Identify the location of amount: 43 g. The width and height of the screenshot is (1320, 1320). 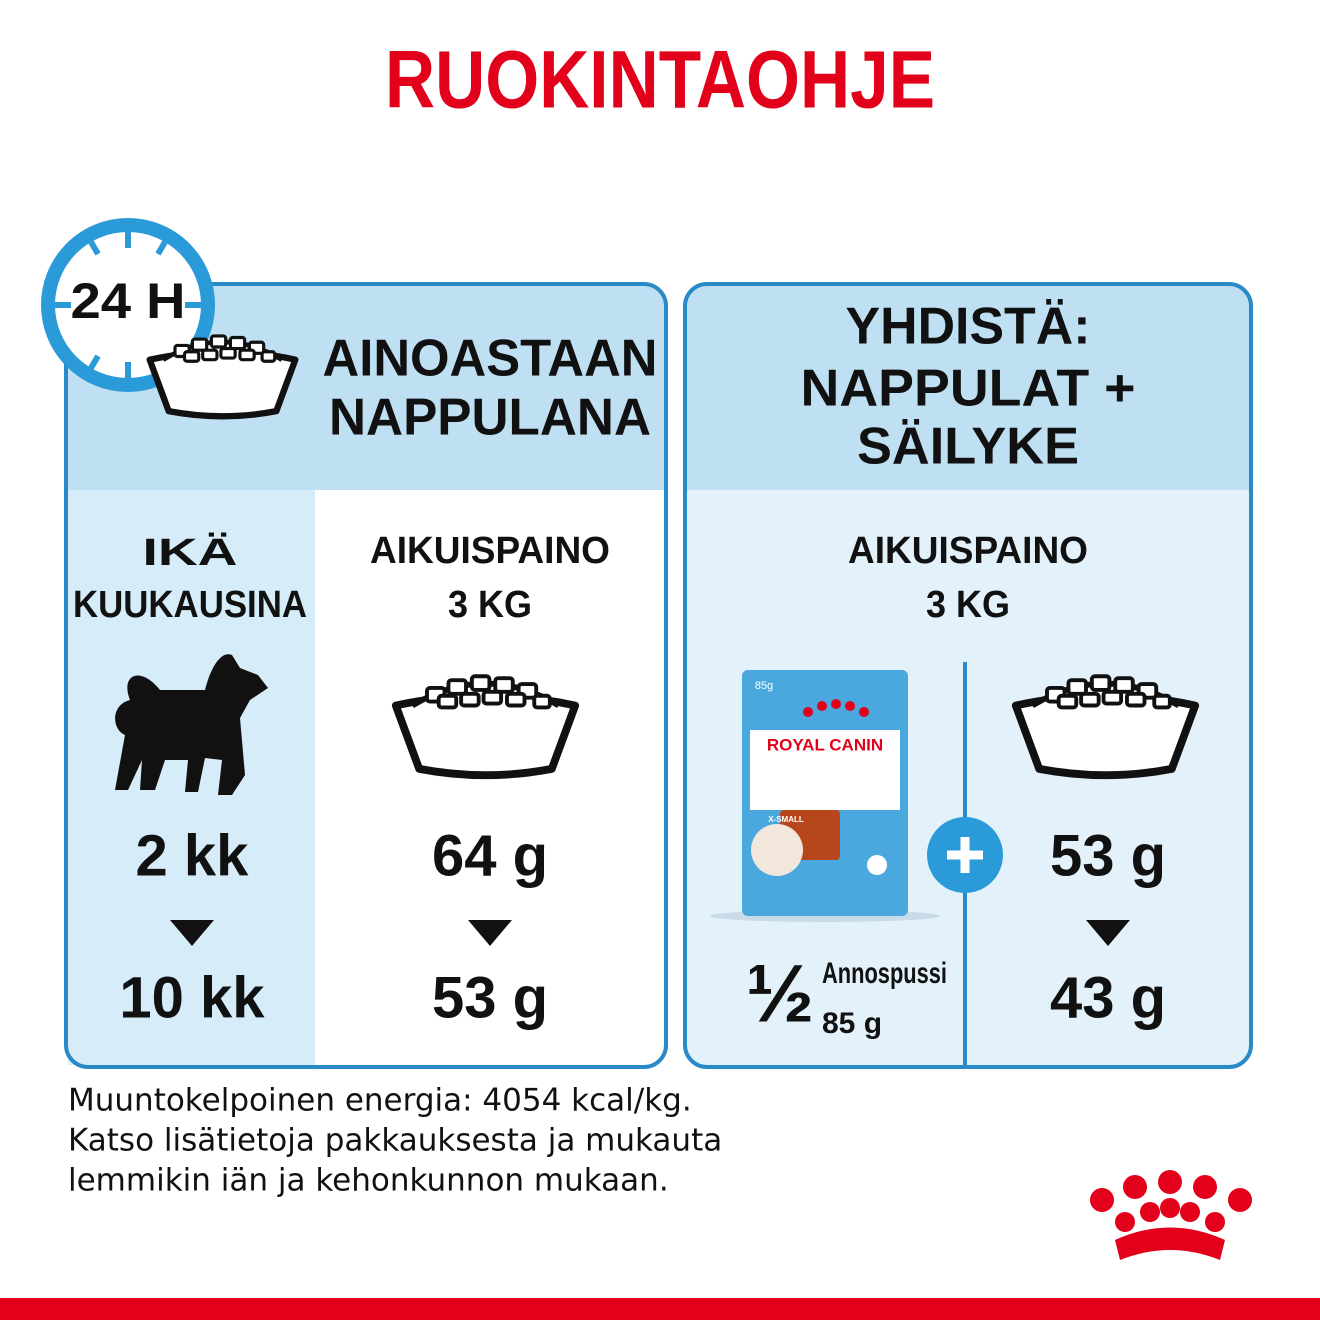
(1108, 997).